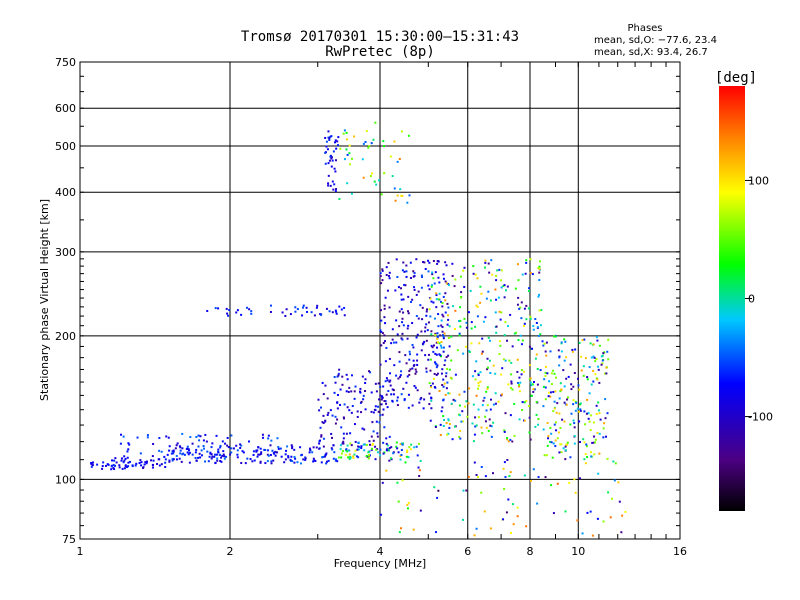  Describe the element at coordinates (65, 108) in the screenshot. I see `y-tick-label: 600` at that location.